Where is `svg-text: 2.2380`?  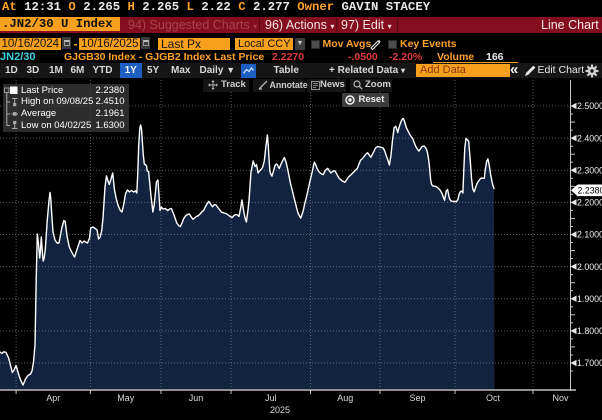
svg-text: 2.2380 is located at coordinates (590, 191).